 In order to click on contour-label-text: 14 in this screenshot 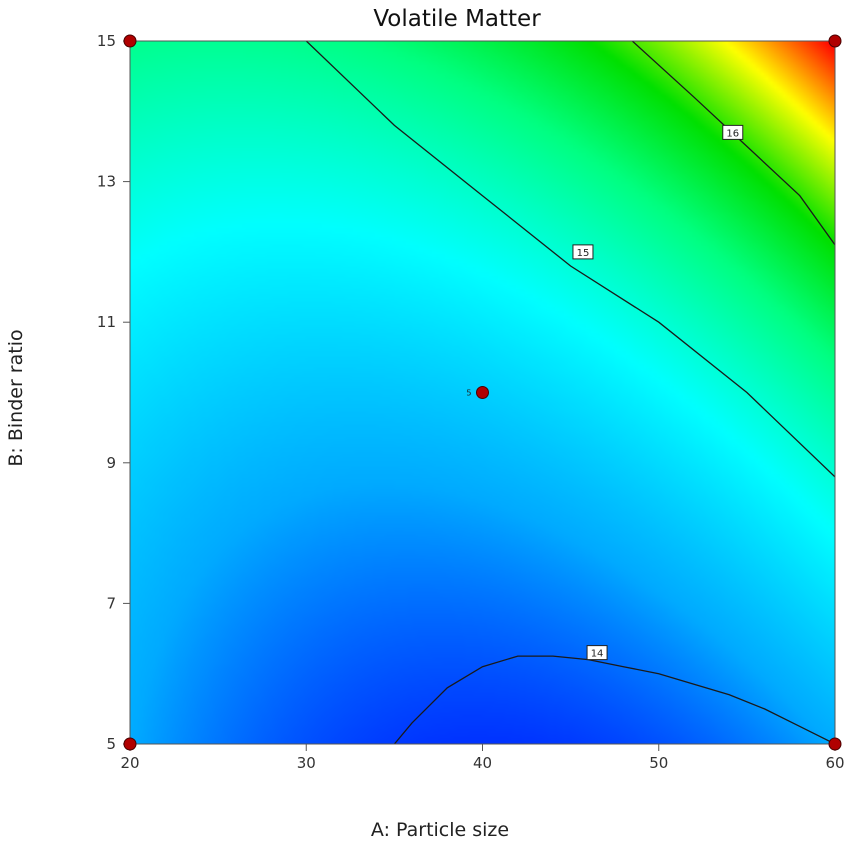, I will do `click(597, 654)`.